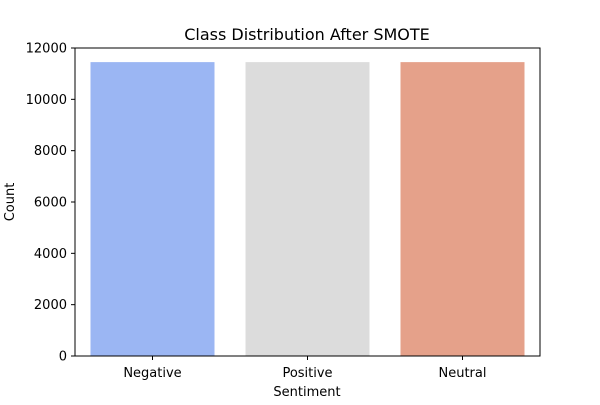 This screenshot has width=600, height=405. Describe the element at coordinates (152, 373) in the screenshot. I see `x-tick-label: Negative` at that location.